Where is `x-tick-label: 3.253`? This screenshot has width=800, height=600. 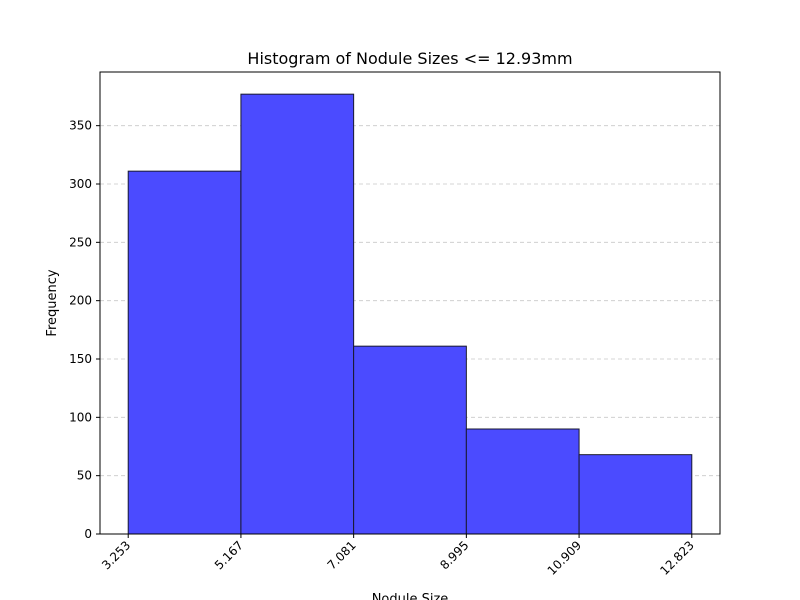
x-tick-label: 3.253 is located at coordinates (116, 555).